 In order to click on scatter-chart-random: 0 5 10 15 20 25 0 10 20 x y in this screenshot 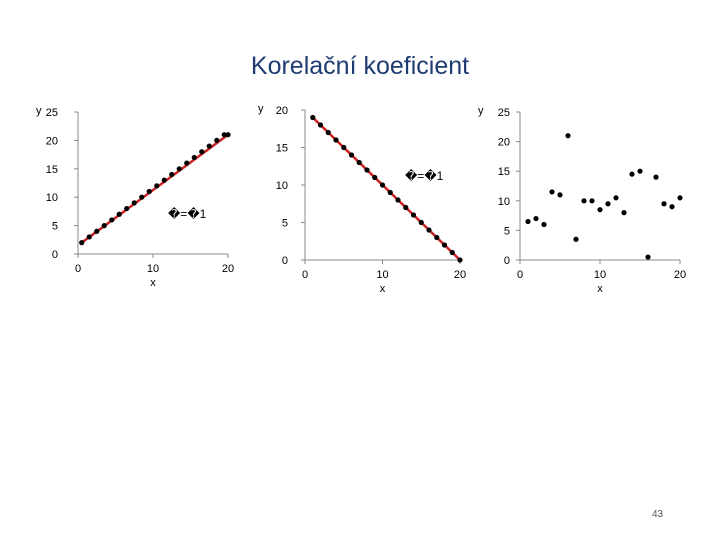, I will do `click(582, 200)`.